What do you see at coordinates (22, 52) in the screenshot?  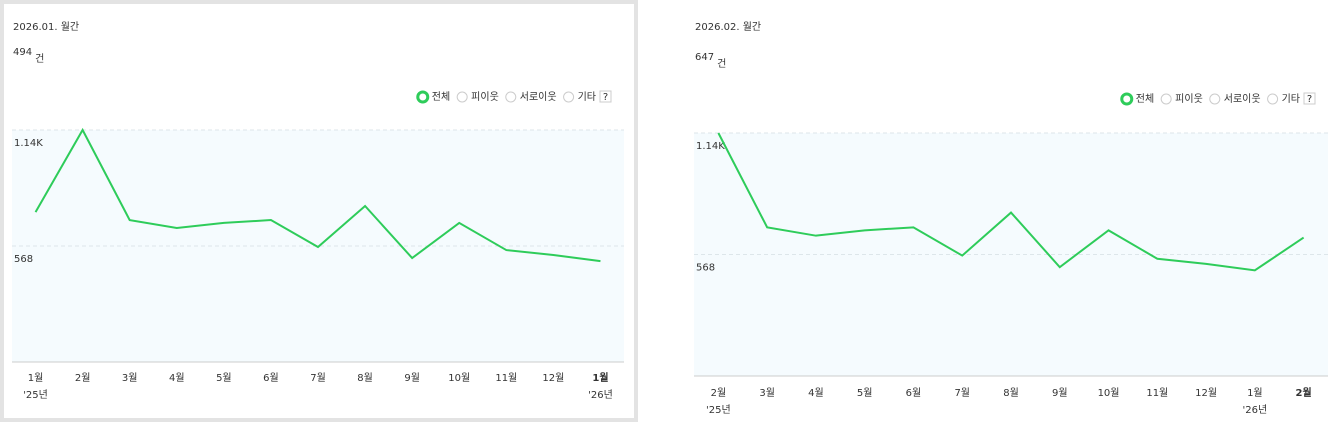 I see `total-count: 494` at bounding box center [22, 52].